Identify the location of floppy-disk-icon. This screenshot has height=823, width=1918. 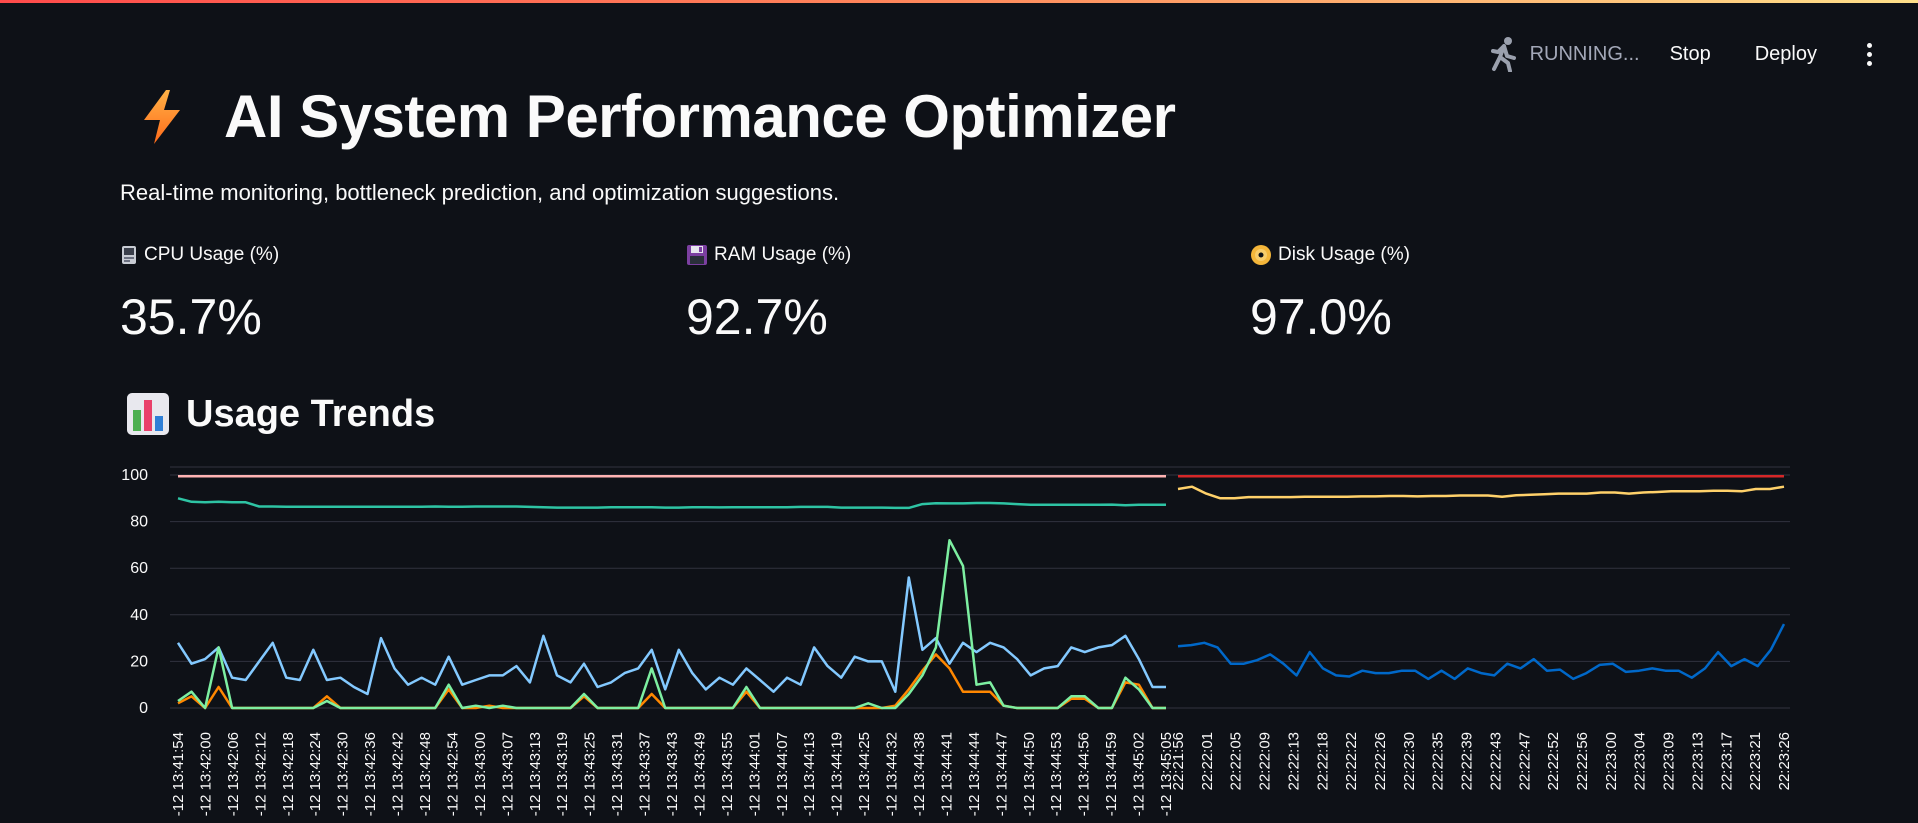
(697, 255).